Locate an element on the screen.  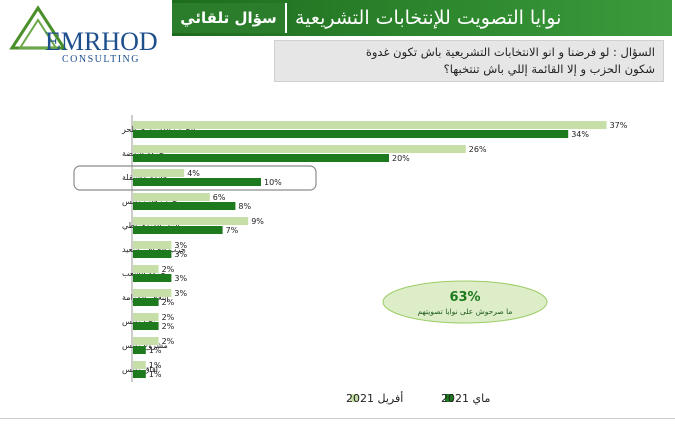
category-label: قائمة مستقلة is located at coordinates (144, 177).